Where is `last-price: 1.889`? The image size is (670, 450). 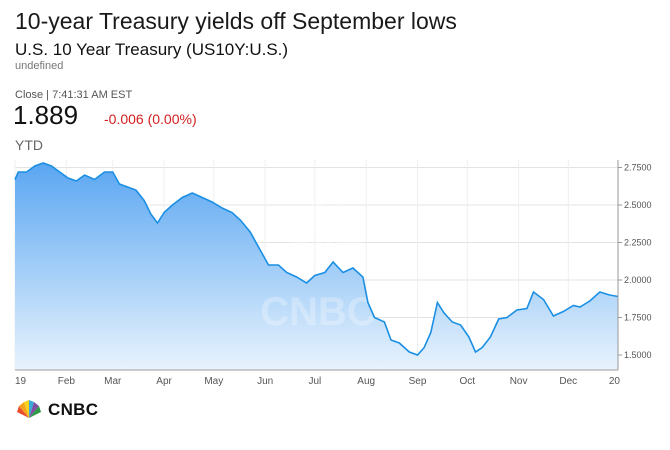 last-price: 1.889 is located at coordinates (46, 115).